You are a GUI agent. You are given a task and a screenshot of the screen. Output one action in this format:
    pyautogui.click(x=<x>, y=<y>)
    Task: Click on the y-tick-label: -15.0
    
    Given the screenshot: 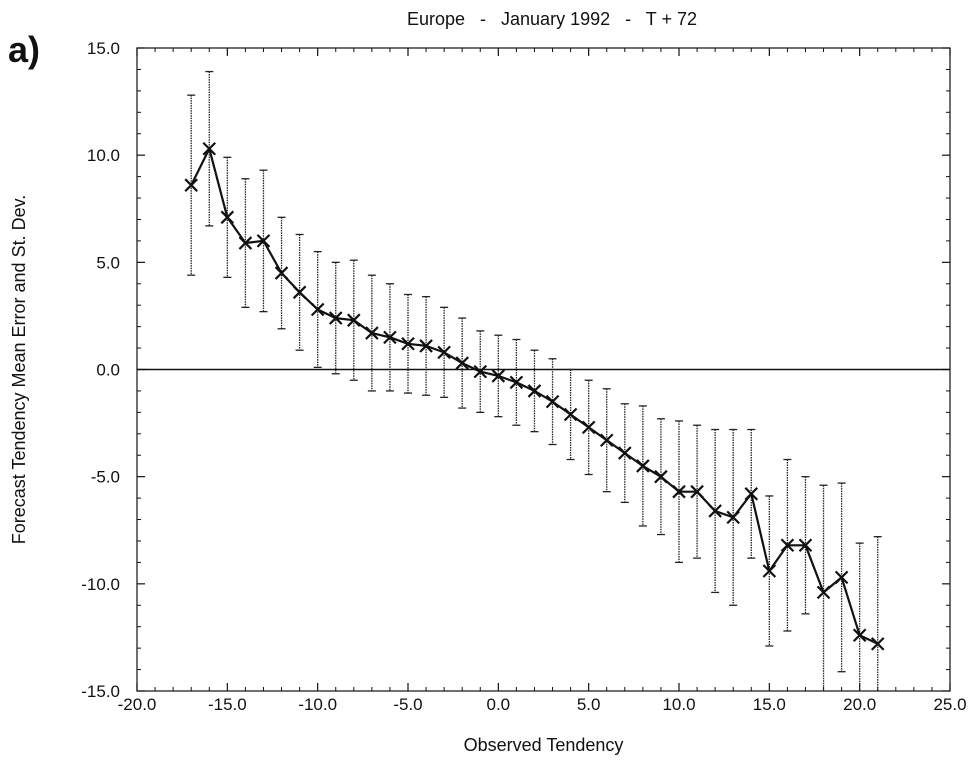 What is the action you would take?
    pyautogui.click(x=100, y=691)
    